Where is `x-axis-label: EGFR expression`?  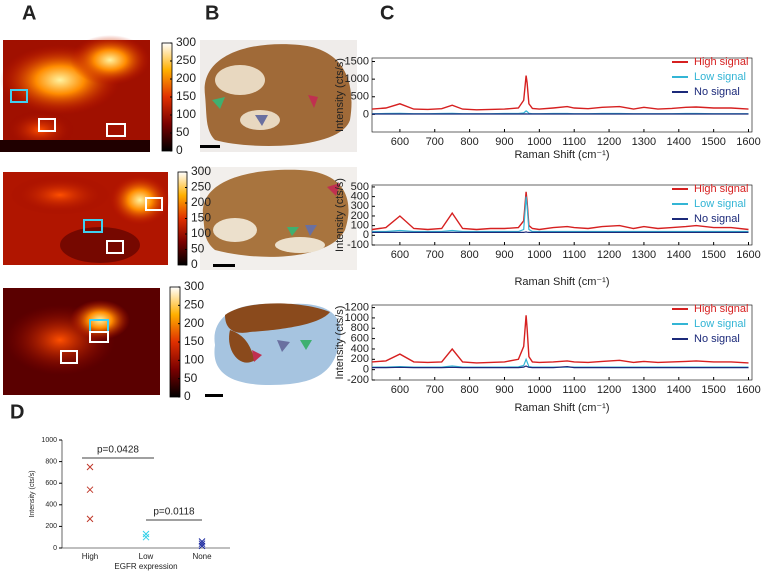
x-axis-label: EGFR expression is located at coordinates (145, 566).